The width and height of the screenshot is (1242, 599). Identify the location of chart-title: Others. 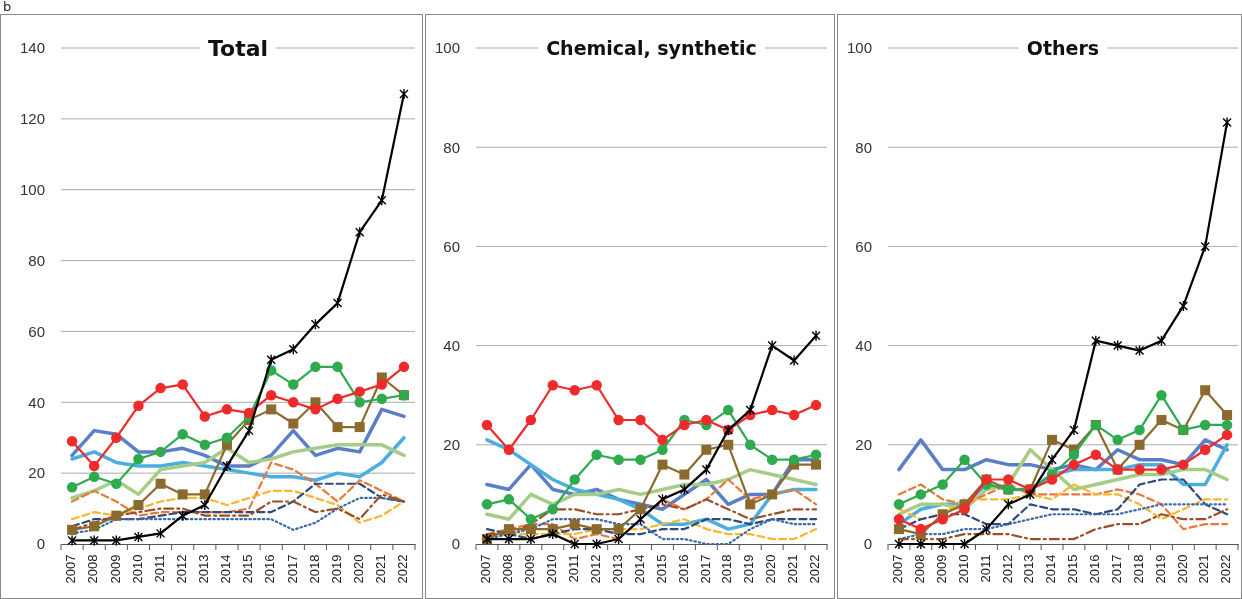
(1063, 47).